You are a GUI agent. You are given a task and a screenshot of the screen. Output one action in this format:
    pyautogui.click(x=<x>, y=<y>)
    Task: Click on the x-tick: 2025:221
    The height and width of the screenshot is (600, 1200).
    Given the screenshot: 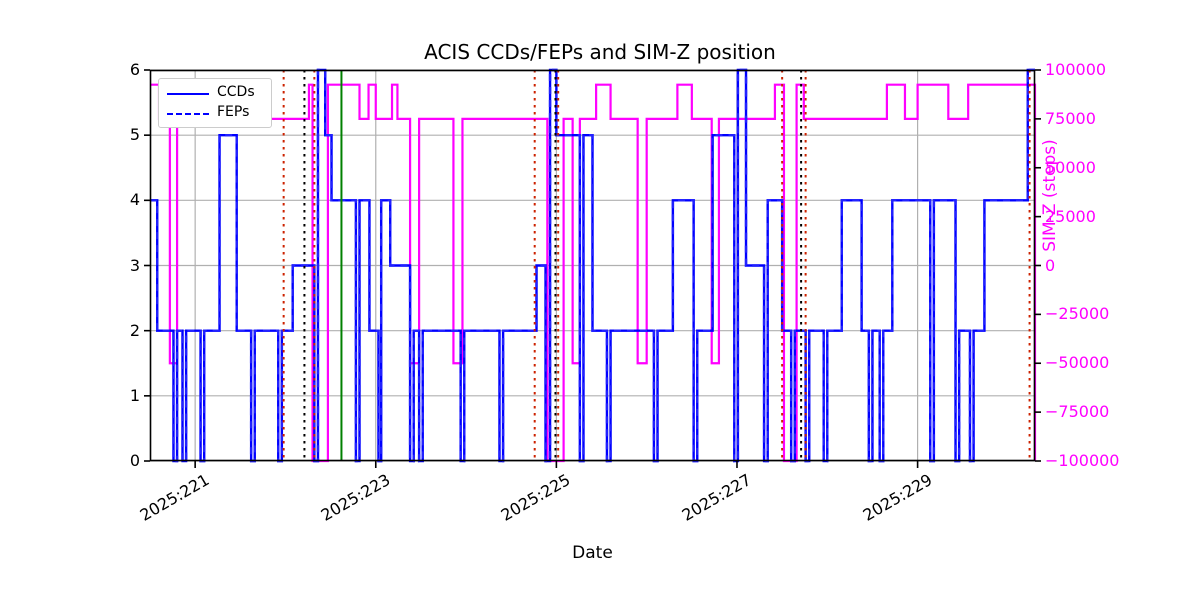 What is the action you would take?
    pyautogui.click(x=174, y=497)
    